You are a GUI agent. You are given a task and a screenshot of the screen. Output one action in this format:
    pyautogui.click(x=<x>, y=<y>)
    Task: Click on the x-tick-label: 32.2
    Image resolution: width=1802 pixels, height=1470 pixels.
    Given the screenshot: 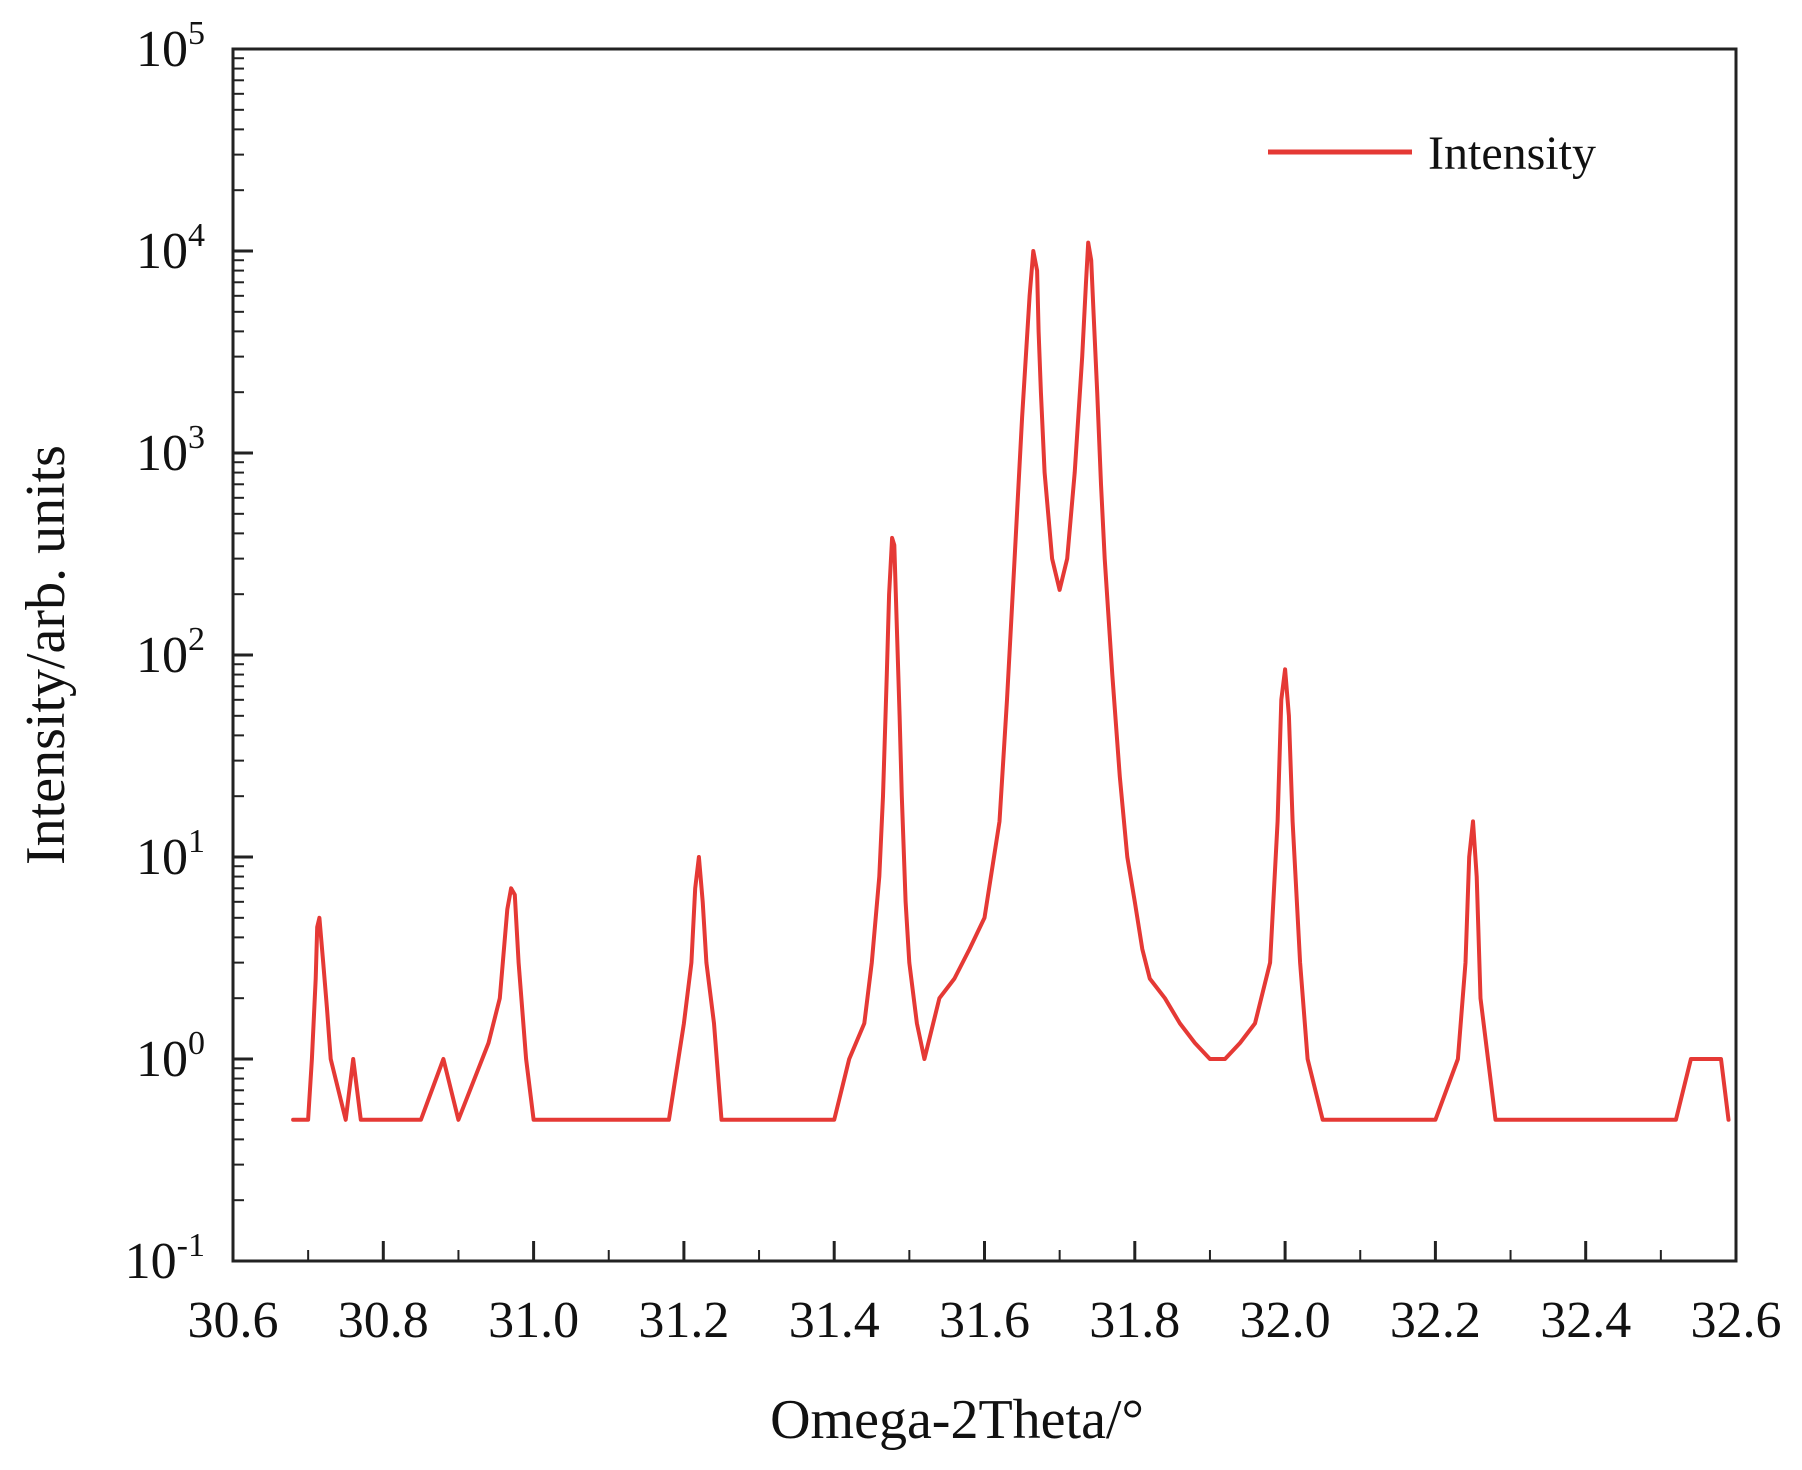 What is the action you would take?
    pyautogui.click(x=1435, y=1320)
    